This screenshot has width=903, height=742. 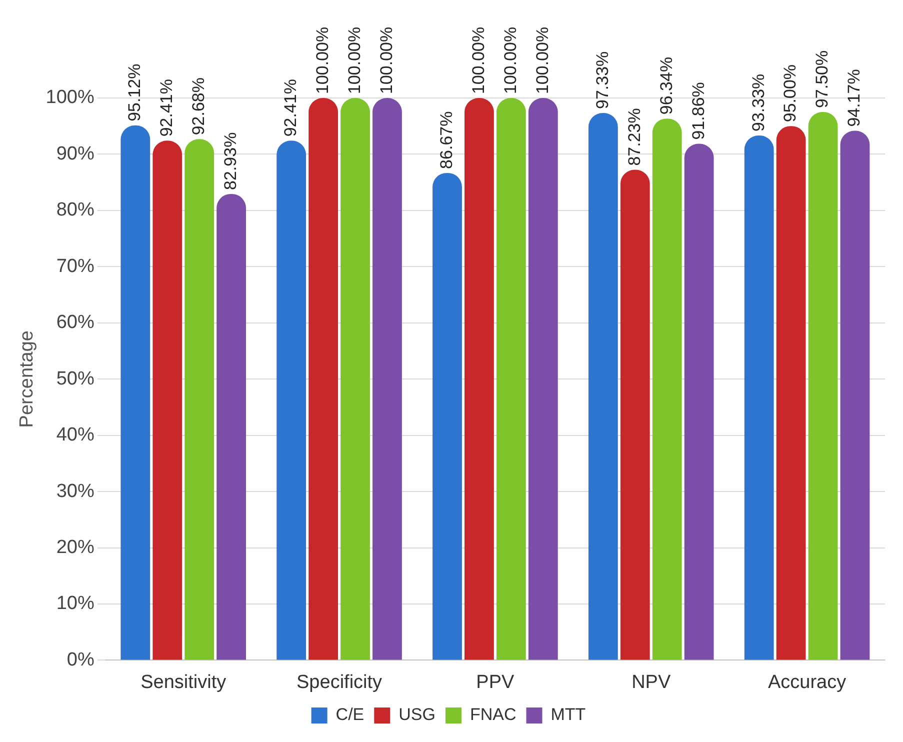 I want to click on x-tick-label: Sensitivity, so click(x=183, y=682).